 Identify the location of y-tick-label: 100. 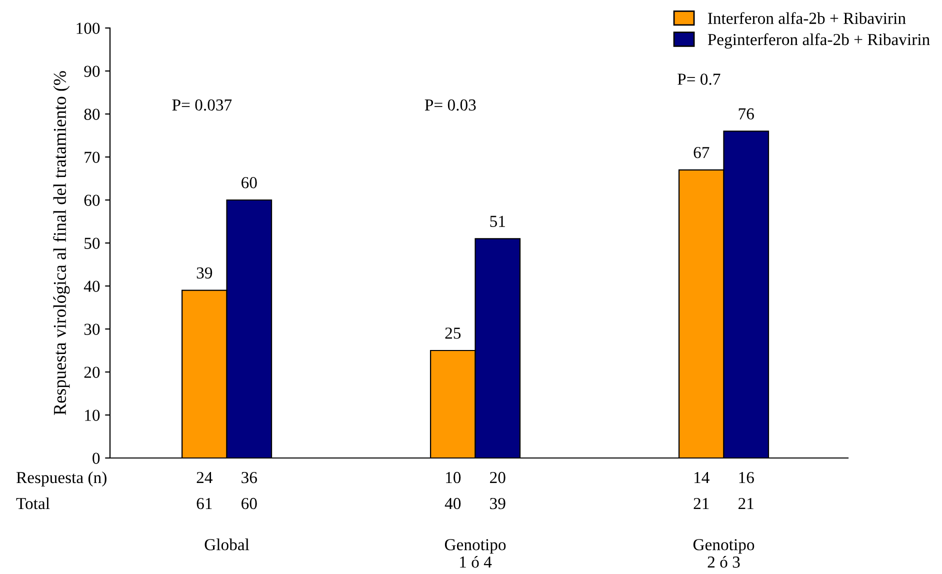
(88, 28).